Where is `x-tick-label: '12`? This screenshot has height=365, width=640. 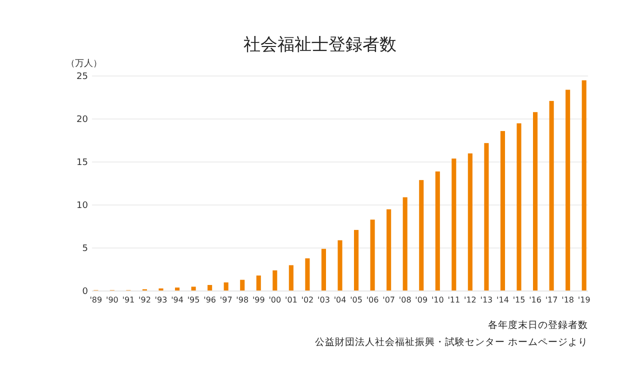
x-tick-label: '12 is located at coordinates (470, 300).